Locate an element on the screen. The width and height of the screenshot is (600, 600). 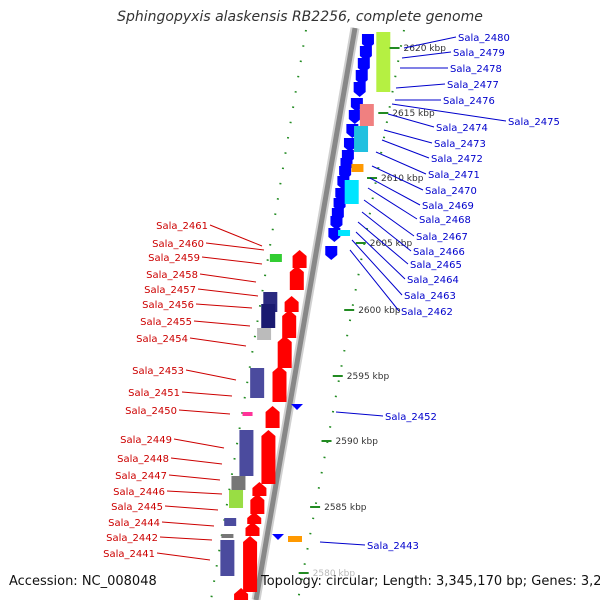
forward-gene-label: Sala_2453 is located at coordinates (158, 371).